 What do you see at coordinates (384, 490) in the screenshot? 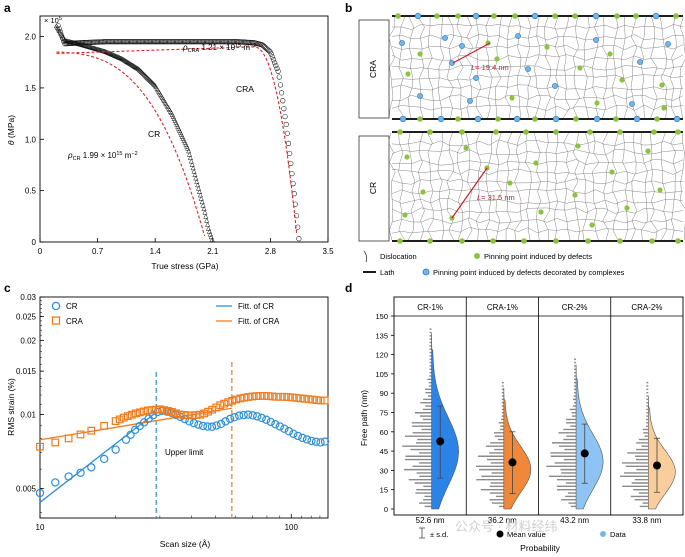
I see `d-ytick-label: 15` at bounding box center [384, 490].